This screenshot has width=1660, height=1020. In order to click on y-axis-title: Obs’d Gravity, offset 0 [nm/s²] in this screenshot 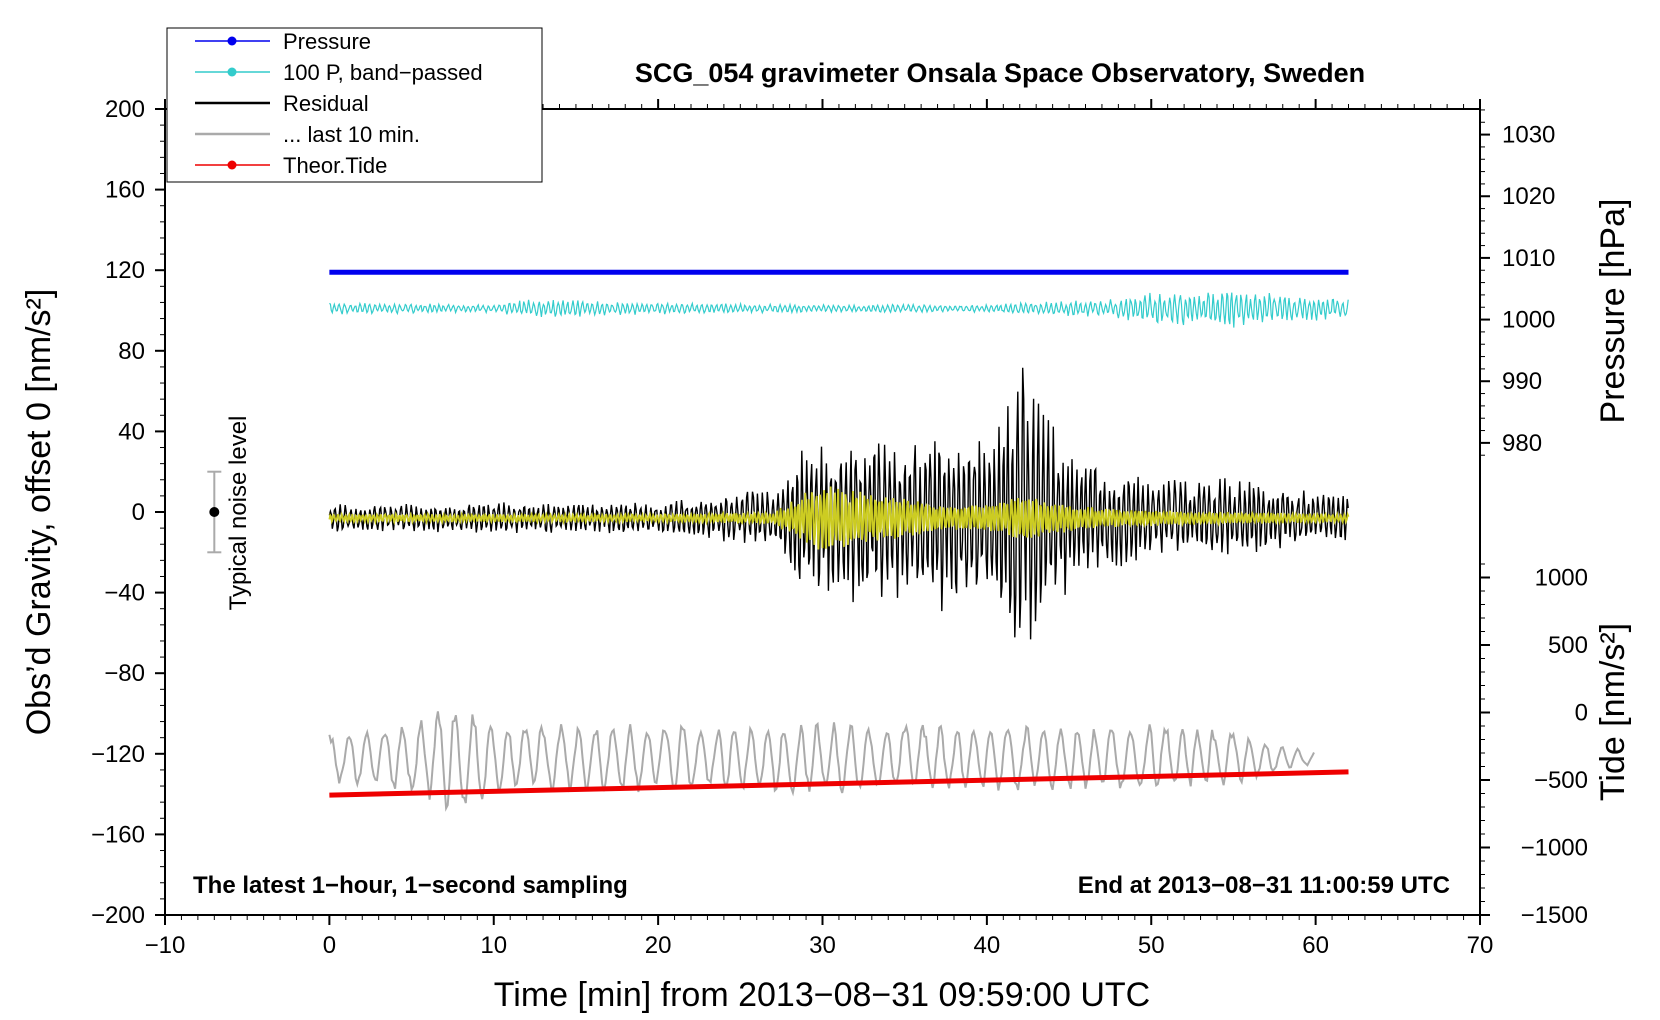, I will do `click(39, 512)`.